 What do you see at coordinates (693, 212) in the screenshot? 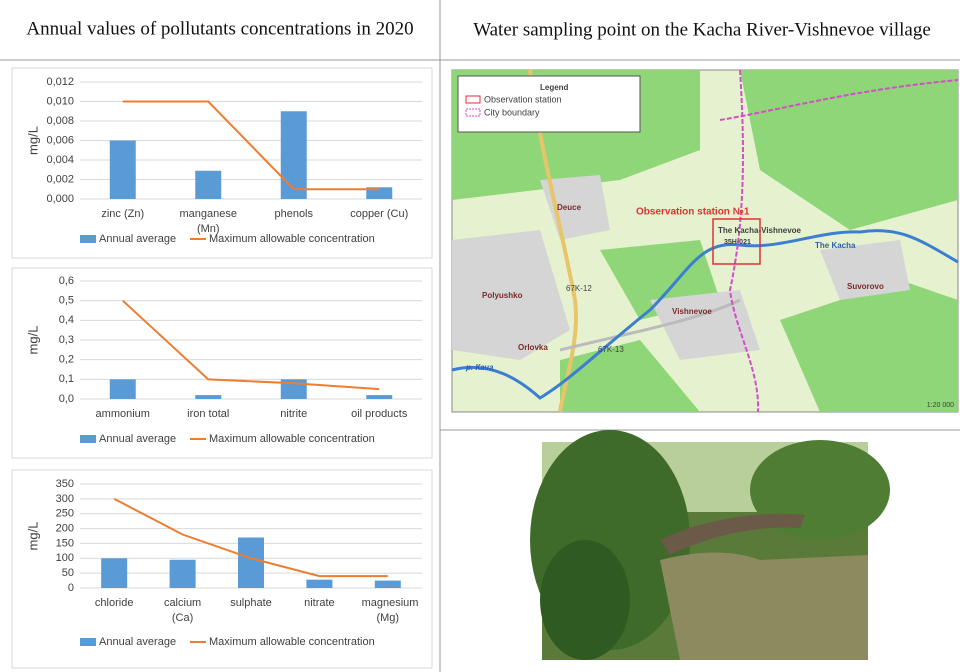
I see `map-label: Observation station №1` at bounding box center [693, 212].